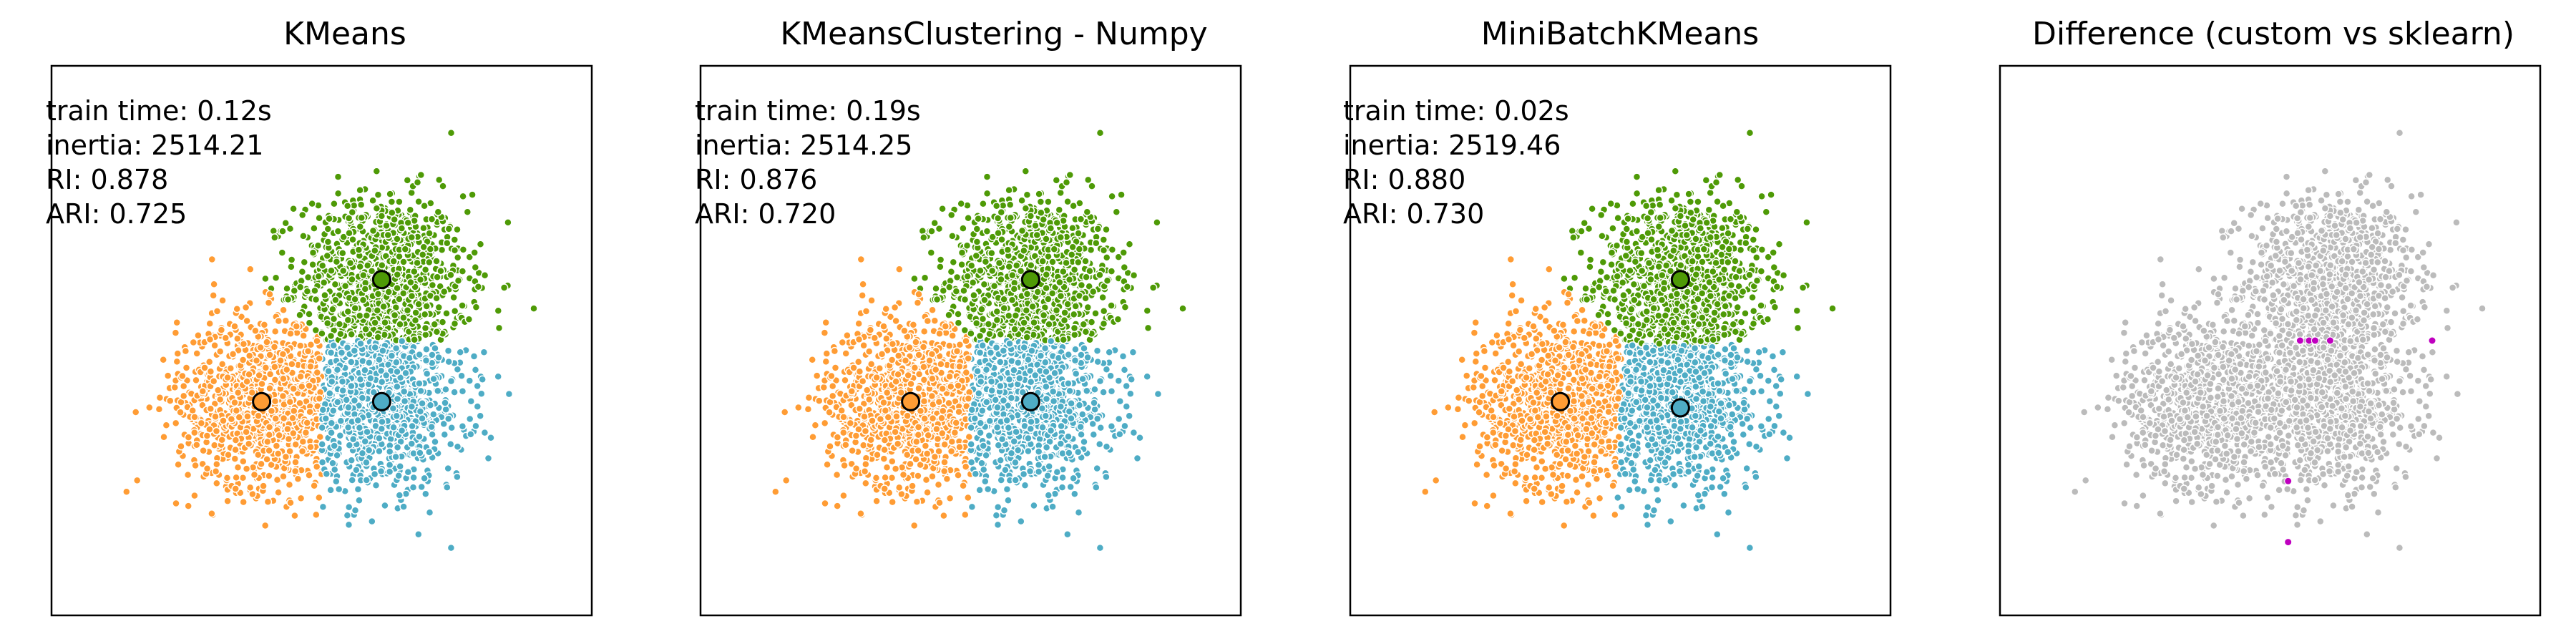 The height and width of the screenshot is (644, 2576). What do you see at coordinates (381, 280) in the screenshot?
I see `cluster-center` at bounding box center [381, 280].